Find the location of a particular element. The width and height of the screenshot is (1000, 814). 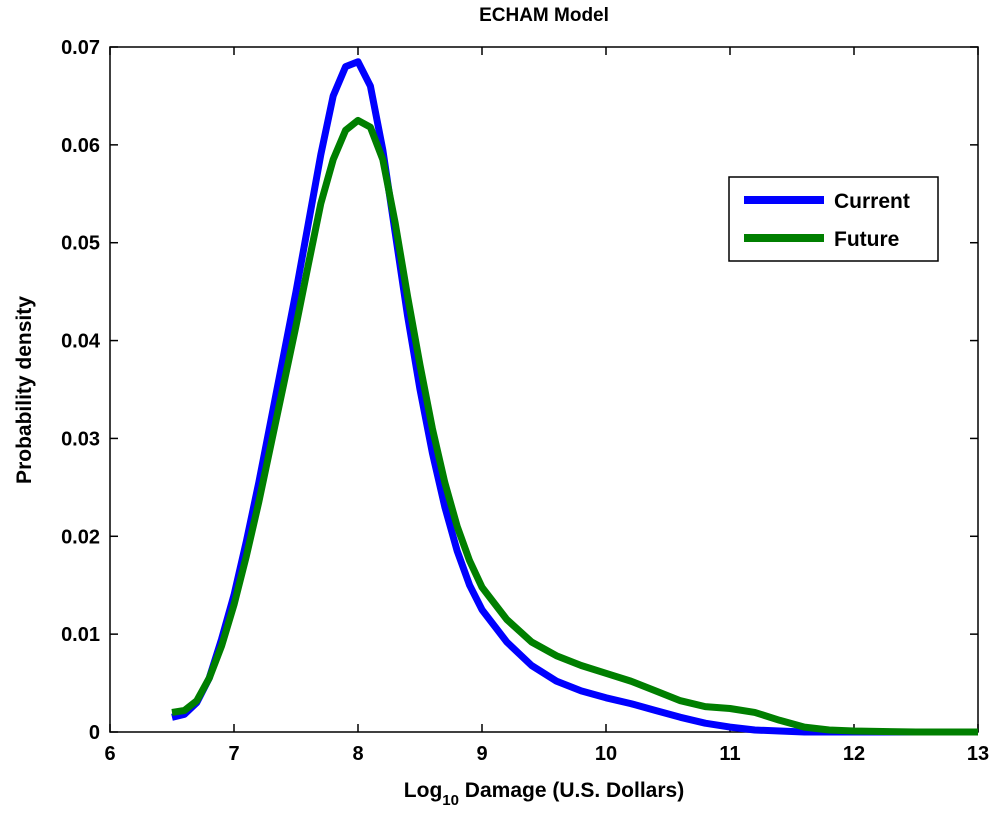

x-tick-label: 12 is located at coordinates (854, 754).